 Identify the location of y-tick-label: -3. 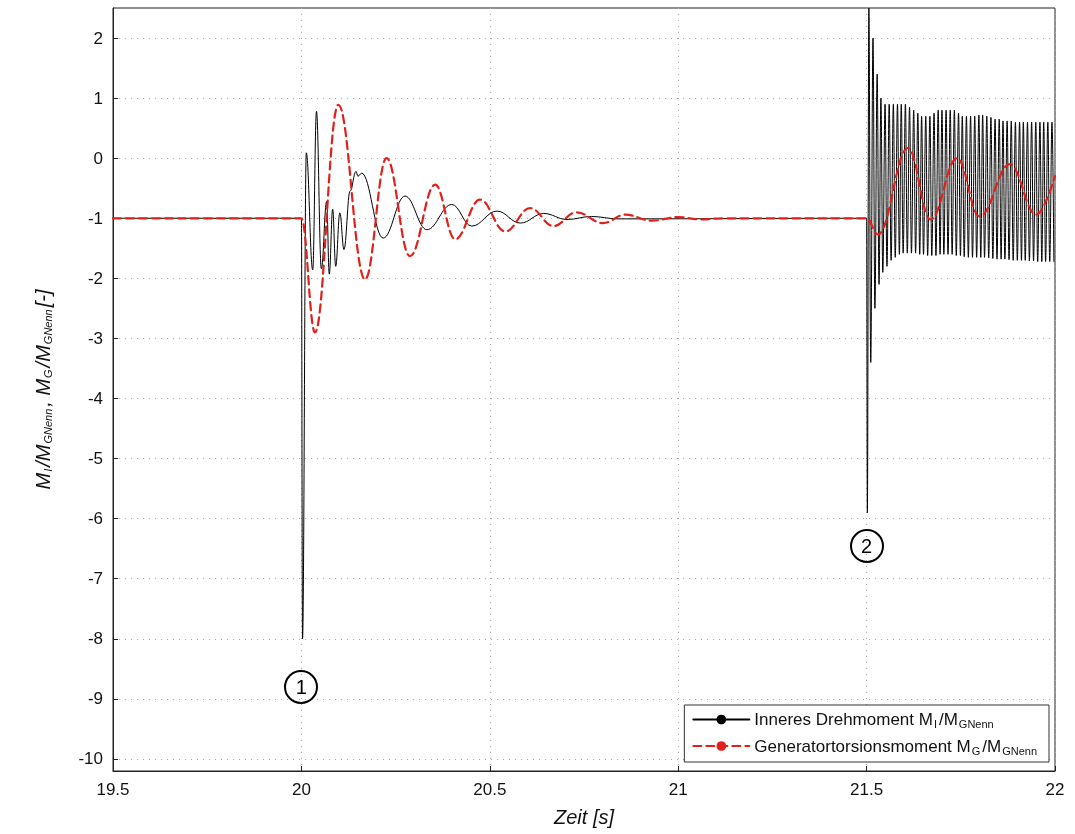
(95, 338).